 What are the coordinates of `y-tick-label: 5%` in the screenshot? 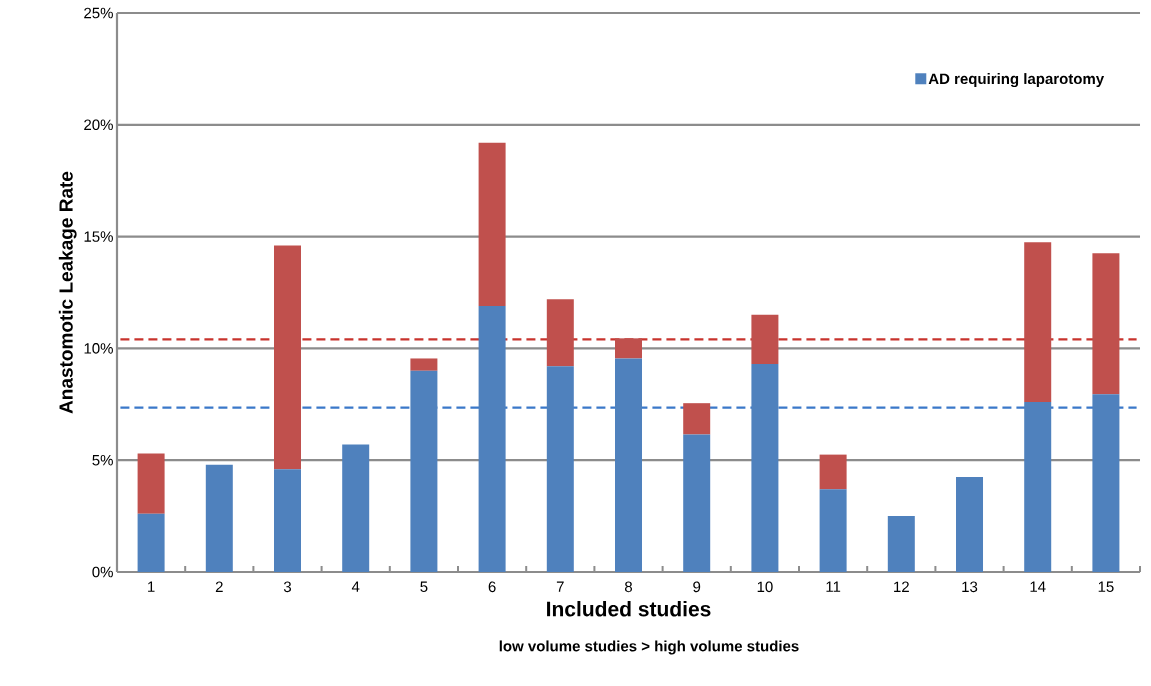 It's located at (102, 460).